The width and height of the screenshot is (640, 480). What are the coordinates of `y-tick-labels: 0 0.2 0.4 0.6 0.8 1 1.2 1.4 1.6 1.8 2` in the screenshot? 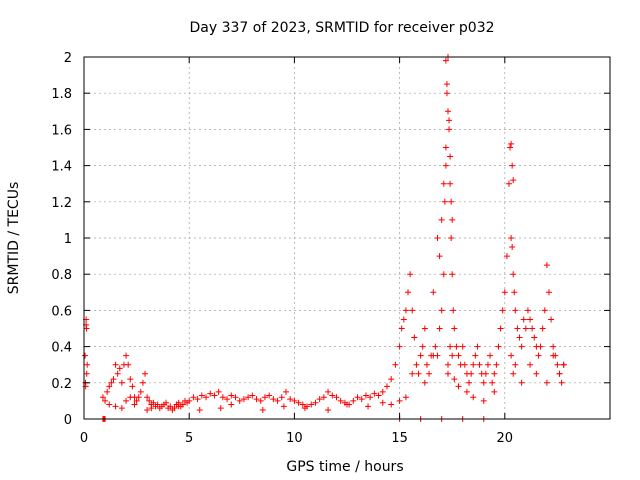 It's located at (61, 239).